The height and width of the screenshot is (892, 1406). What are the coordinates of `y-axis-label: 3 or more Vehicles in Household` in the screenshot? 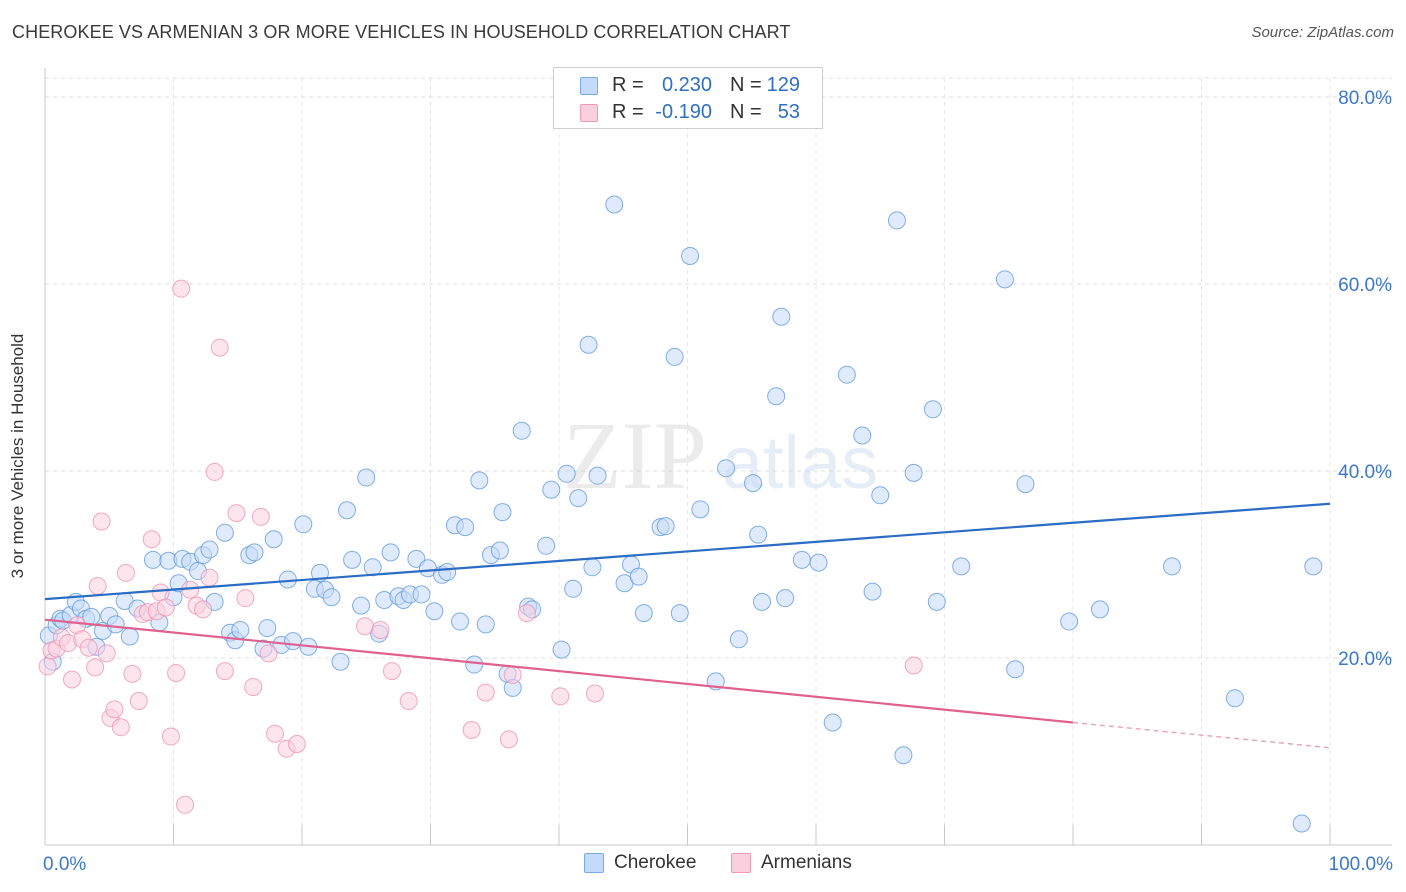 It's located at (17, 456).